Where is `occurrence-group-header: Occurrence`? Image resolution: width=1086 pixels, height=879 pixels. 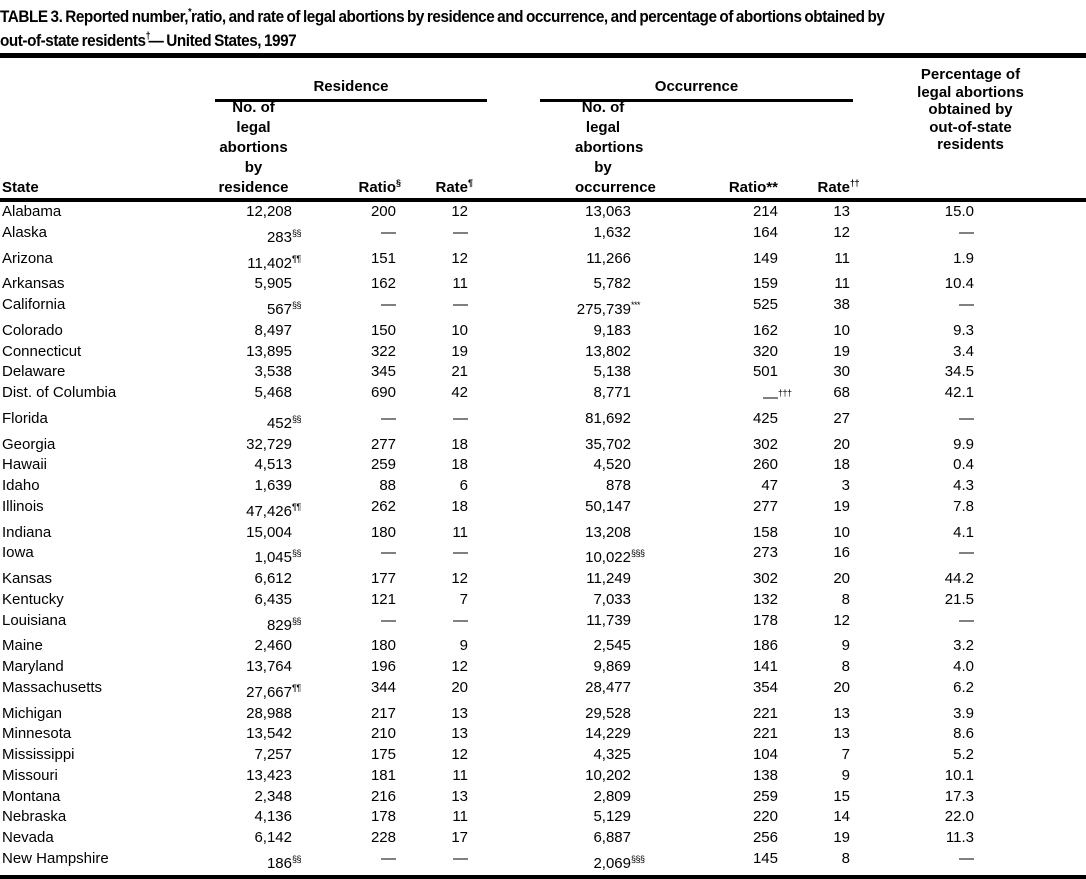 occurrence-group-header: Occurrence is located at coordinates (696, 90).